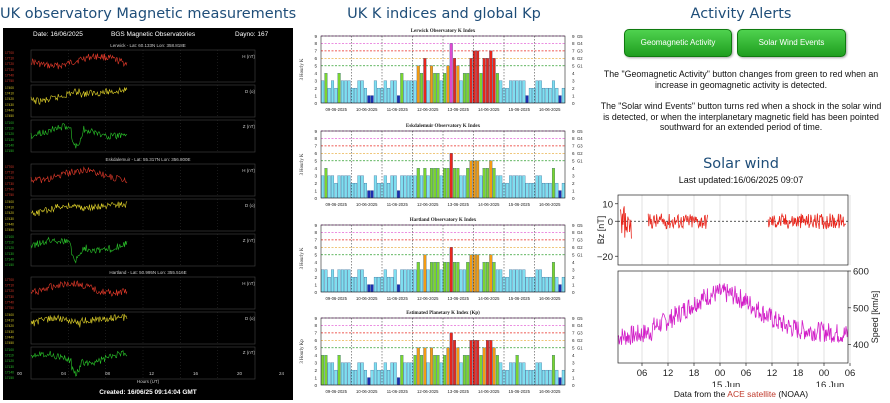 Image resolution: width=890 pixels, height=403 pixels. Describe the element at coordinates (148, 14) in the screenshot. I see `magnetometer-heading: UK observatory Magnetic measurements` at that location.